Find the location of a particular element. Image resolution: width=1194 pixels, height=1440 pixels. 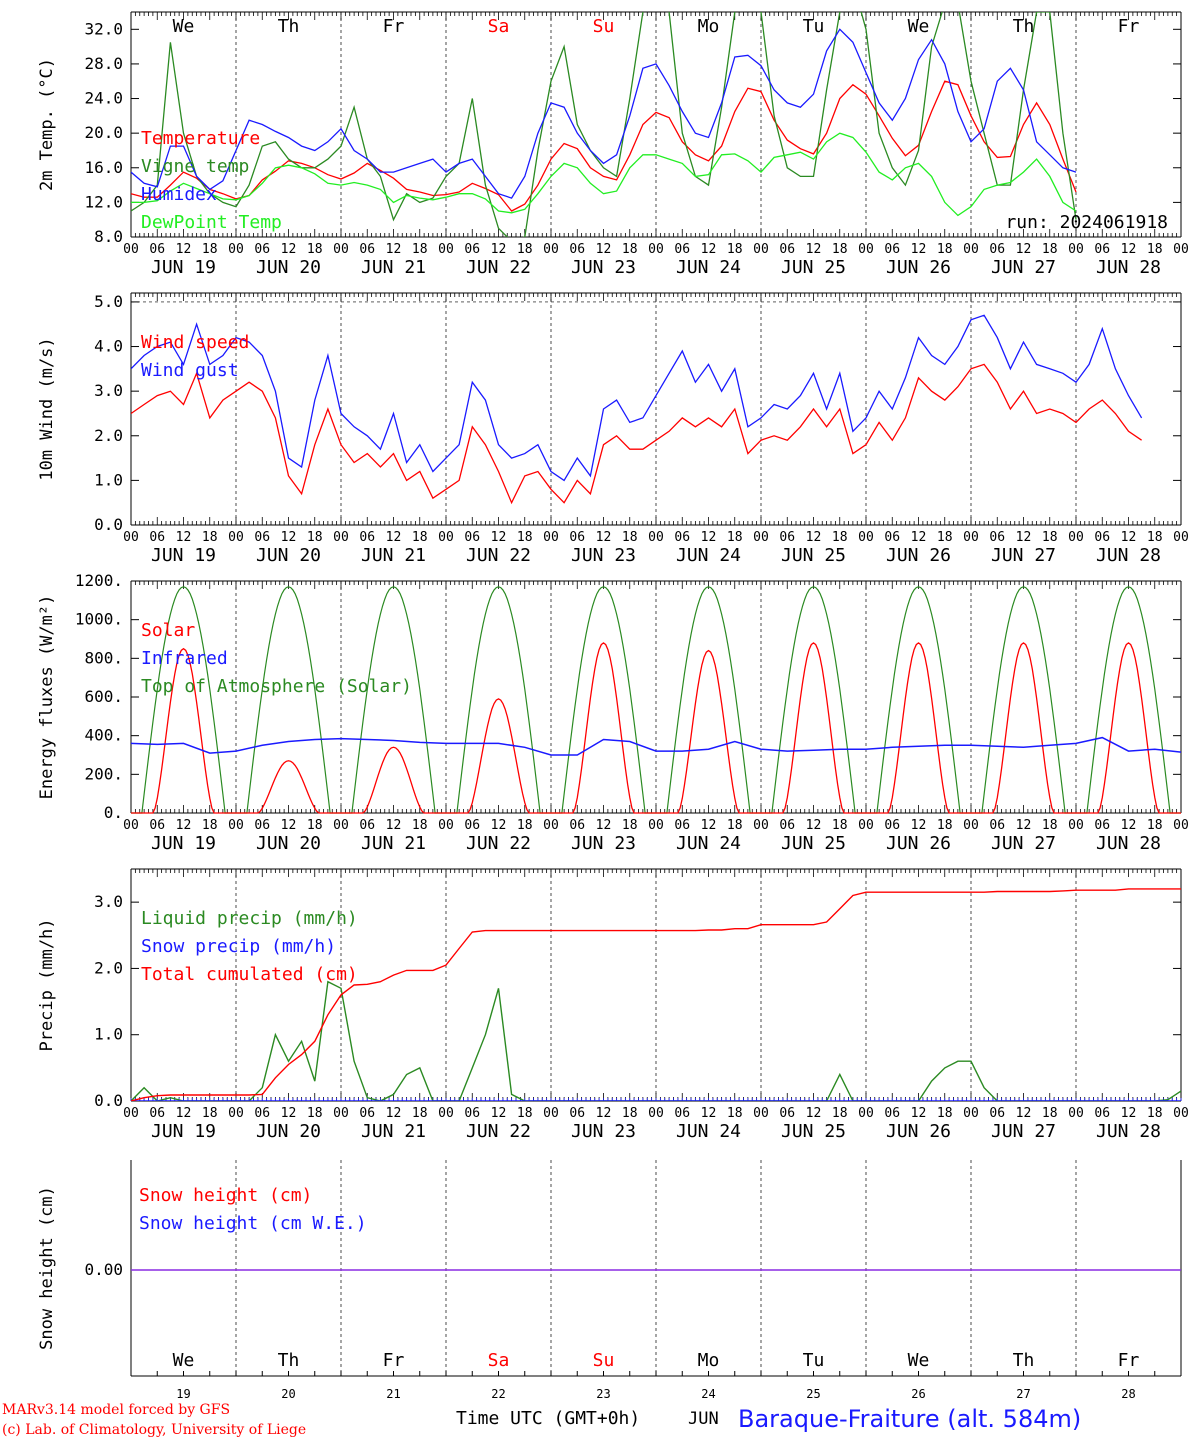

y-tick-label: 8.0 is located at coordinates (108, 236).